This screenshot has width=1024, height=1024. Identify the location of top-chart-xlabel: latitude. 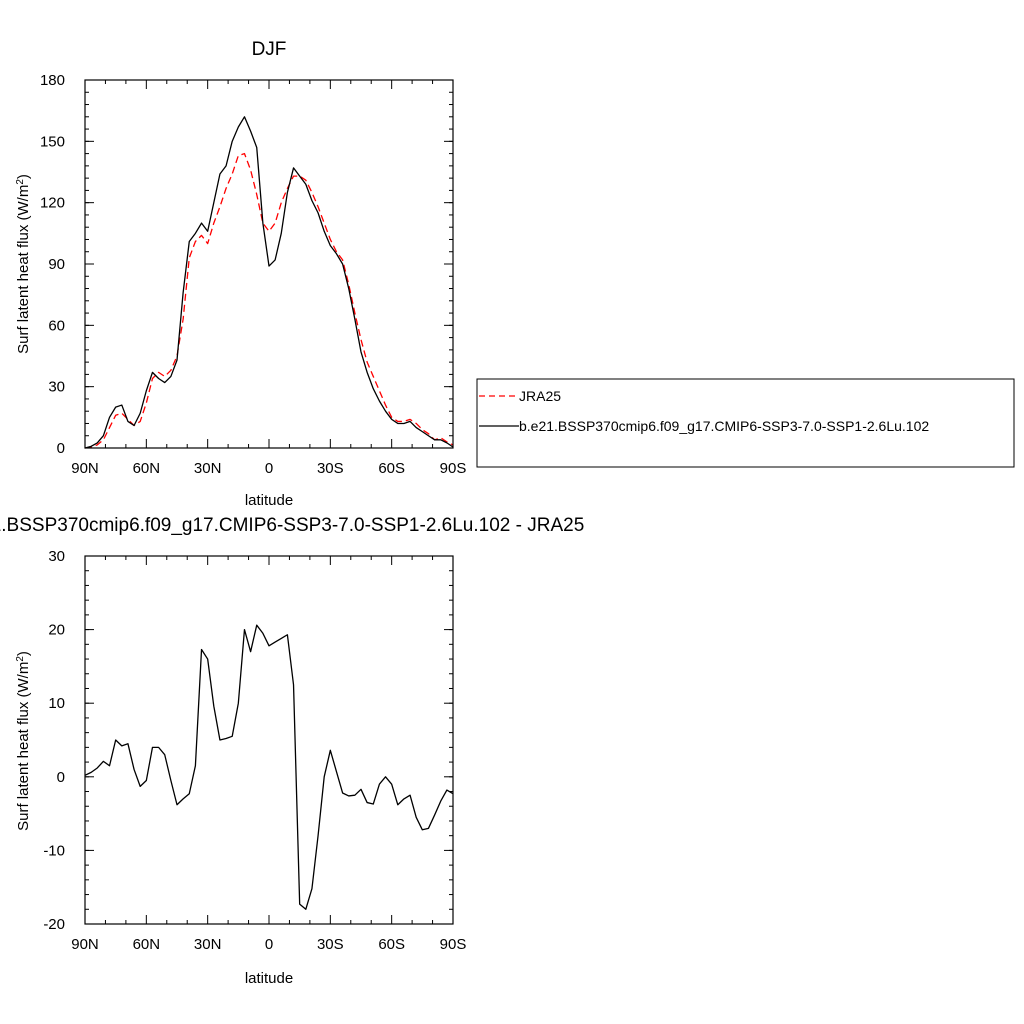
(269, 500).